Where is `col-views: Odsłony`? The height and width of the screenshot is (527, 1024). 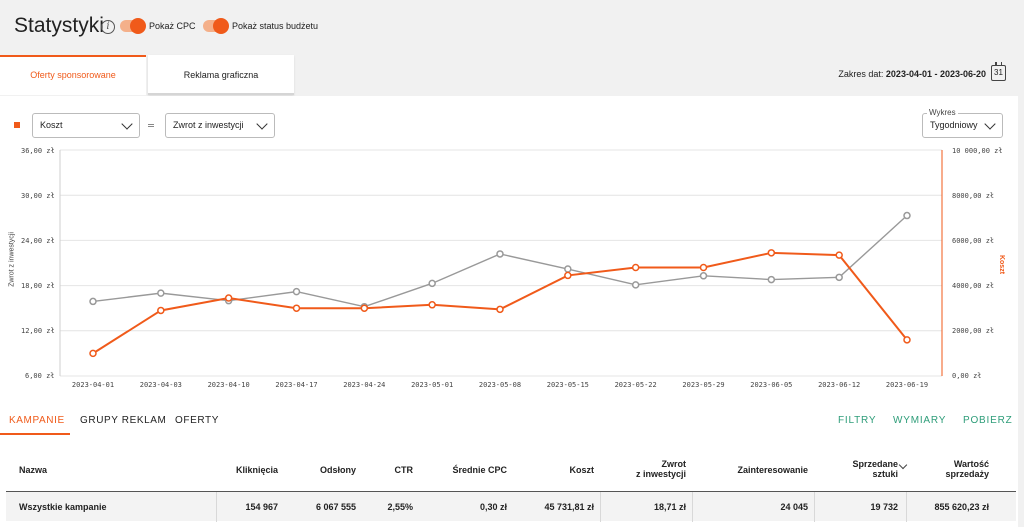 col-views: Odsłony is located at coordinates (337, 470).